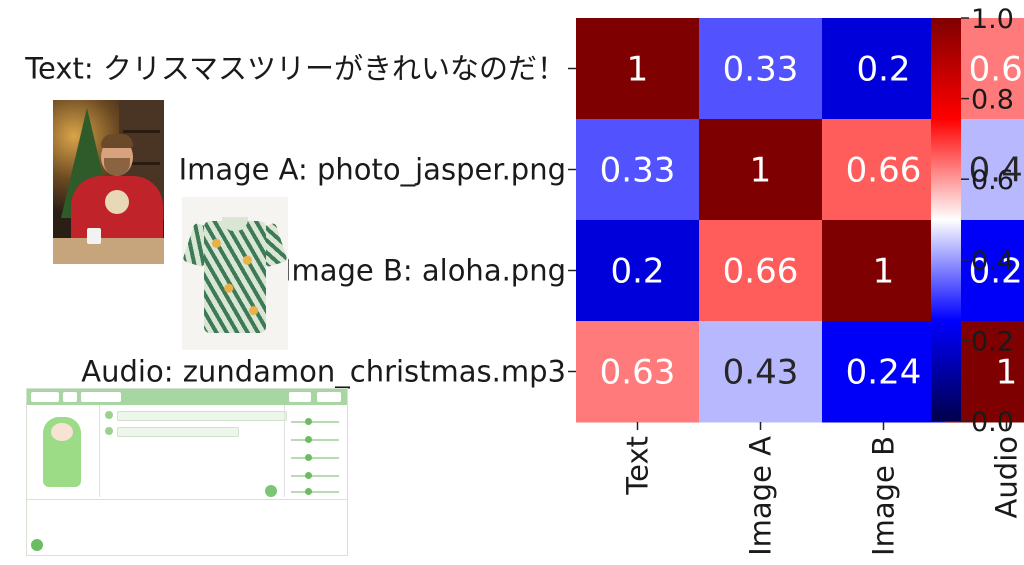 The width and height of the screenshot is (1024, 565). Describe the element at coordinates (946, 219) in the screenshot. I see `colorbar-bar` at that location.